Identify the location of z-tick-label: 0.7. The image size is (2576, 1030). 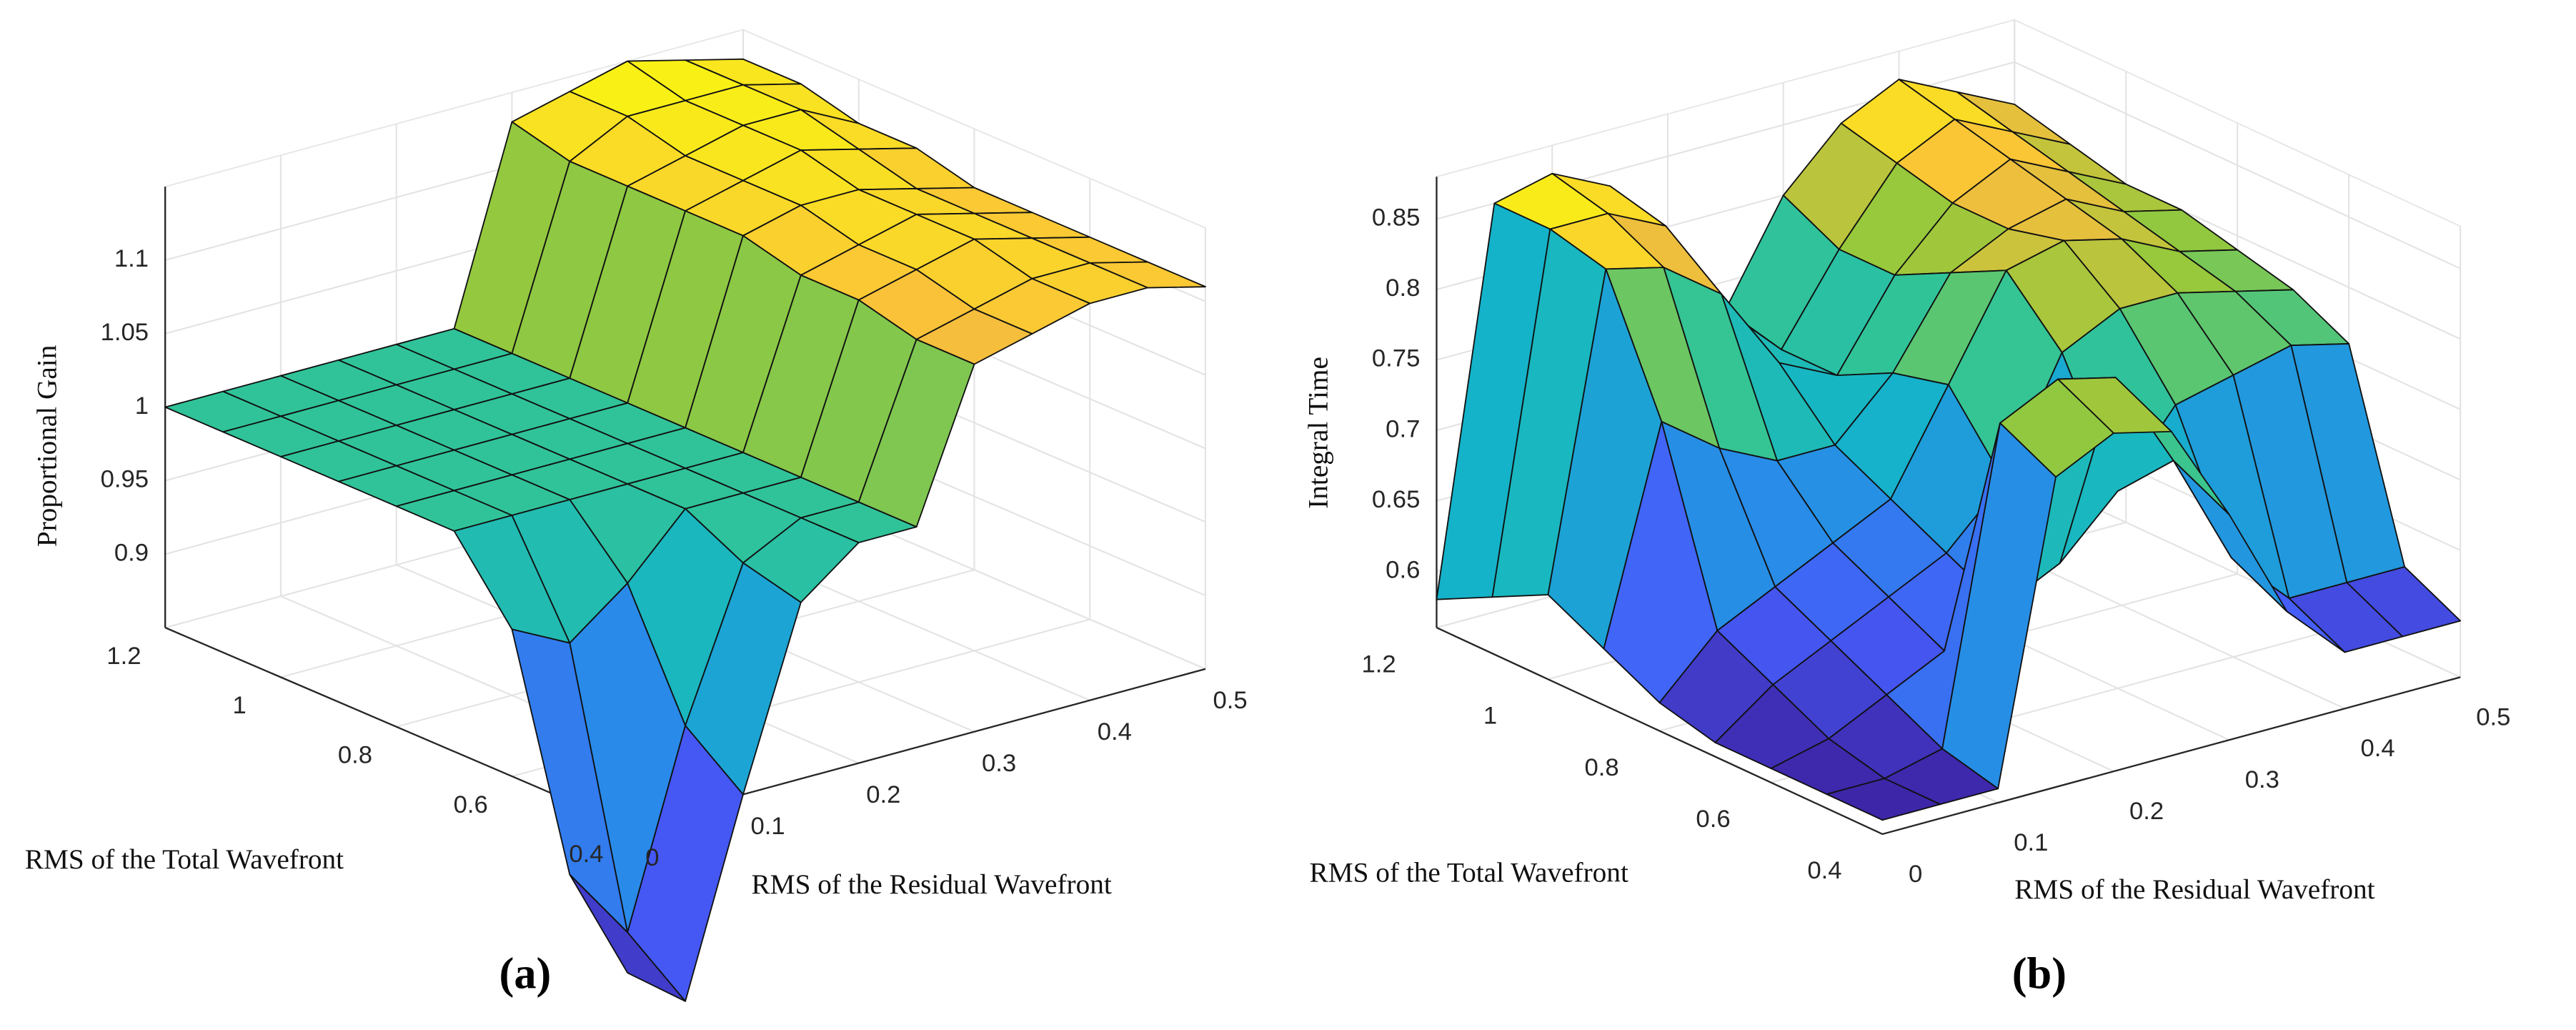
(1403, 429).